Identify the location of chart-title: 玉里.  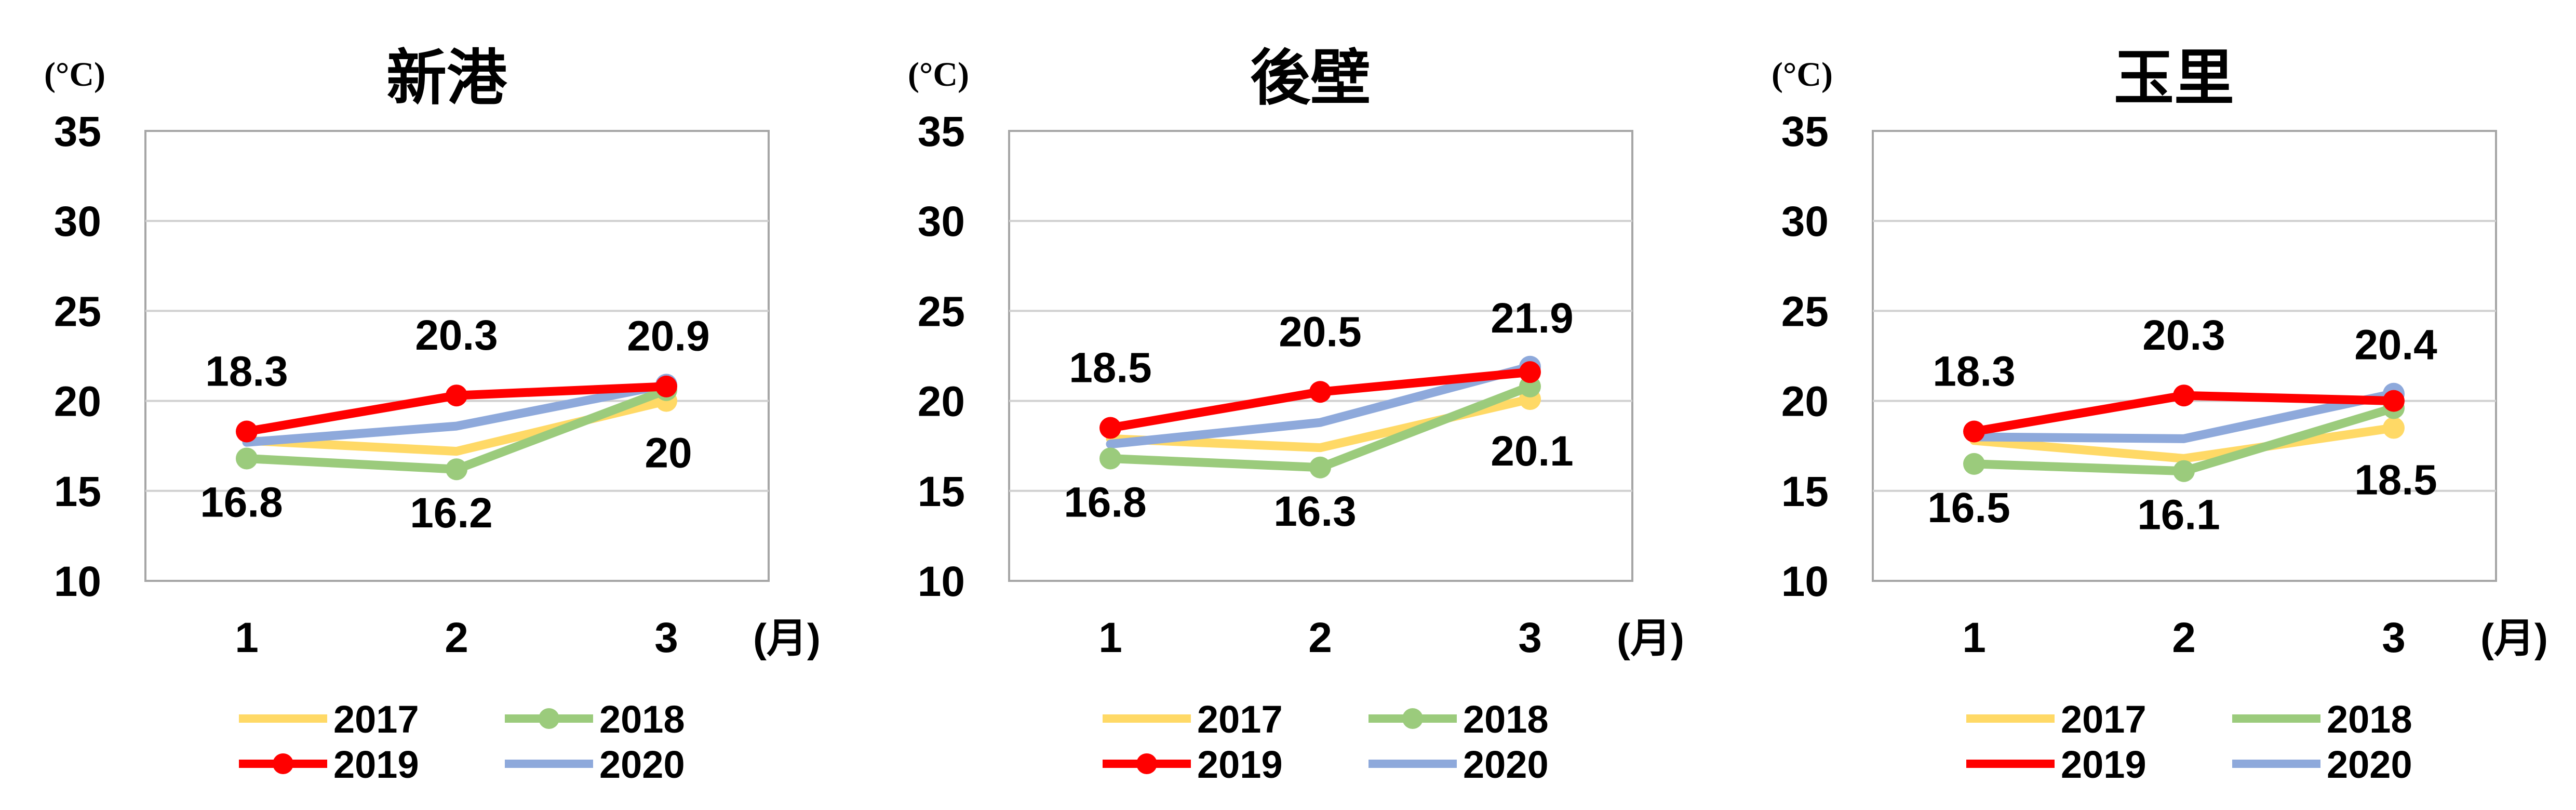
(2174, 78).